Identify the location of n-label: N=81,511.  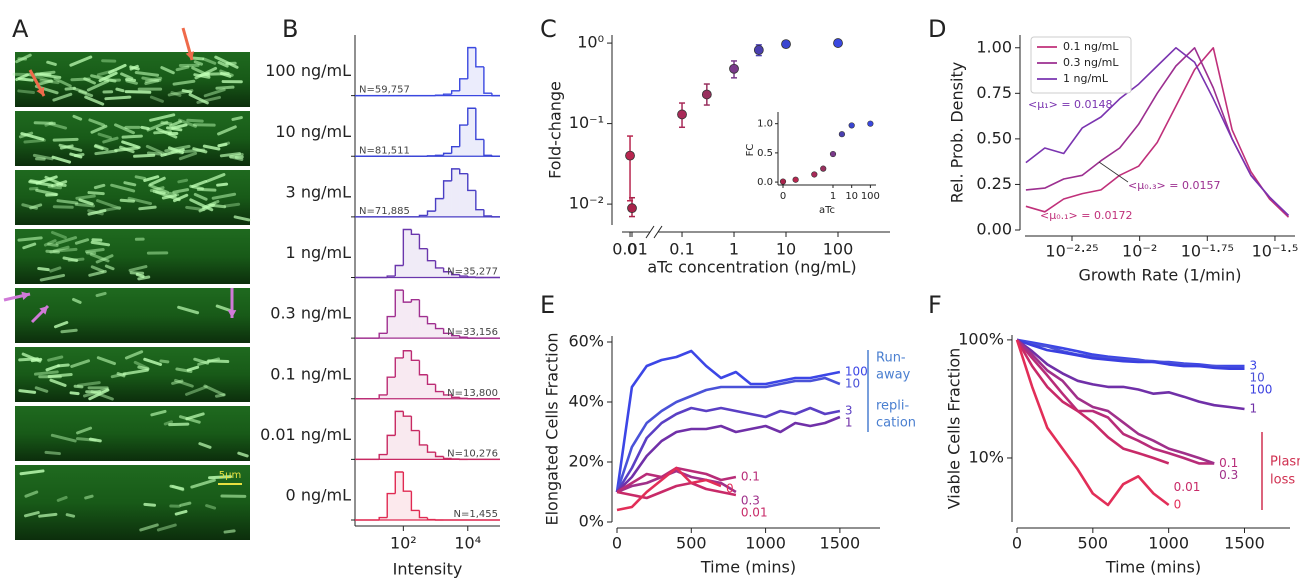
(384, 150).